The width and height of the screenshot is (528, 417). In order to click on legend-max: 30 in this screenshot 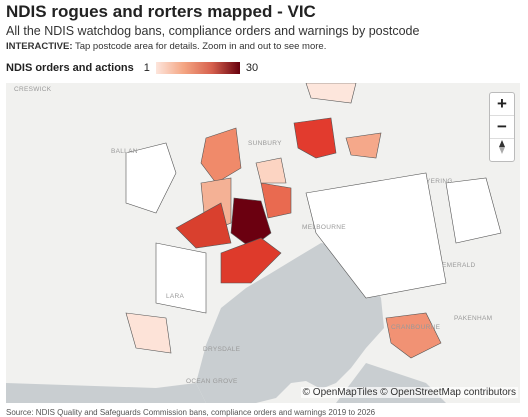, I will do `click(252, 68)`.